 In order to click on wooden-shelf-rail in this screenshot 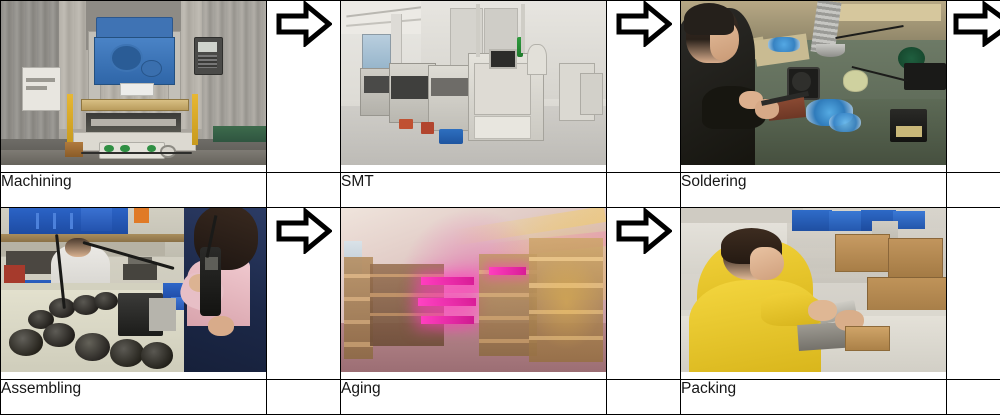, I will do `click(104, 238)`.